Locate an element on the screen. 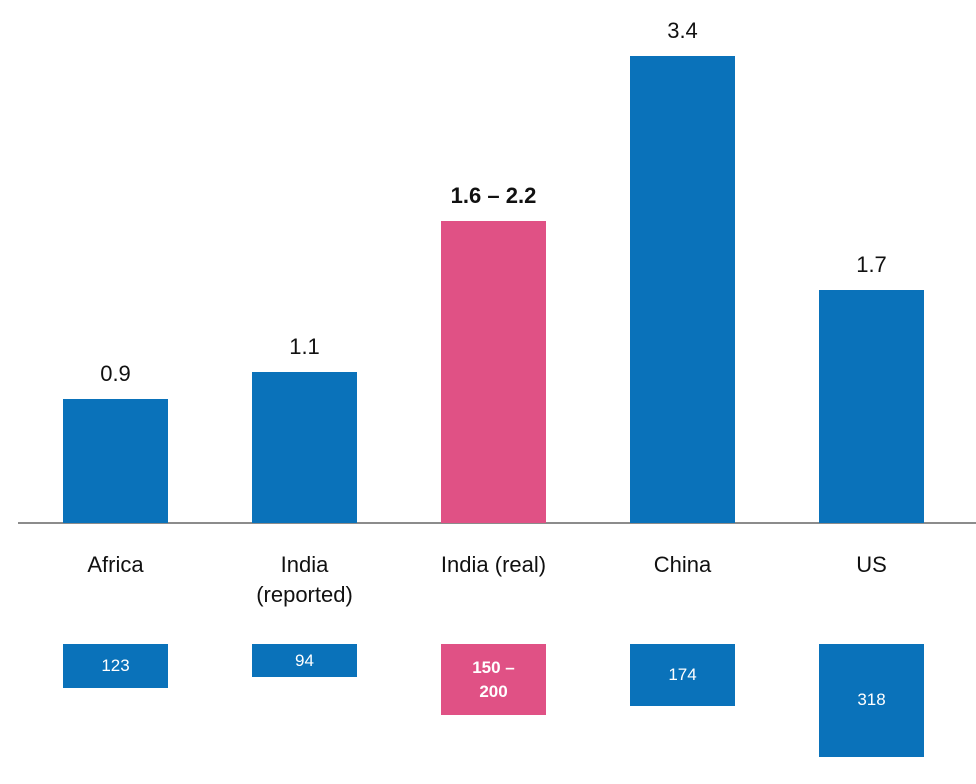 The image size is (976, 784). box-label: 123 is located at coordinates (115, 665).